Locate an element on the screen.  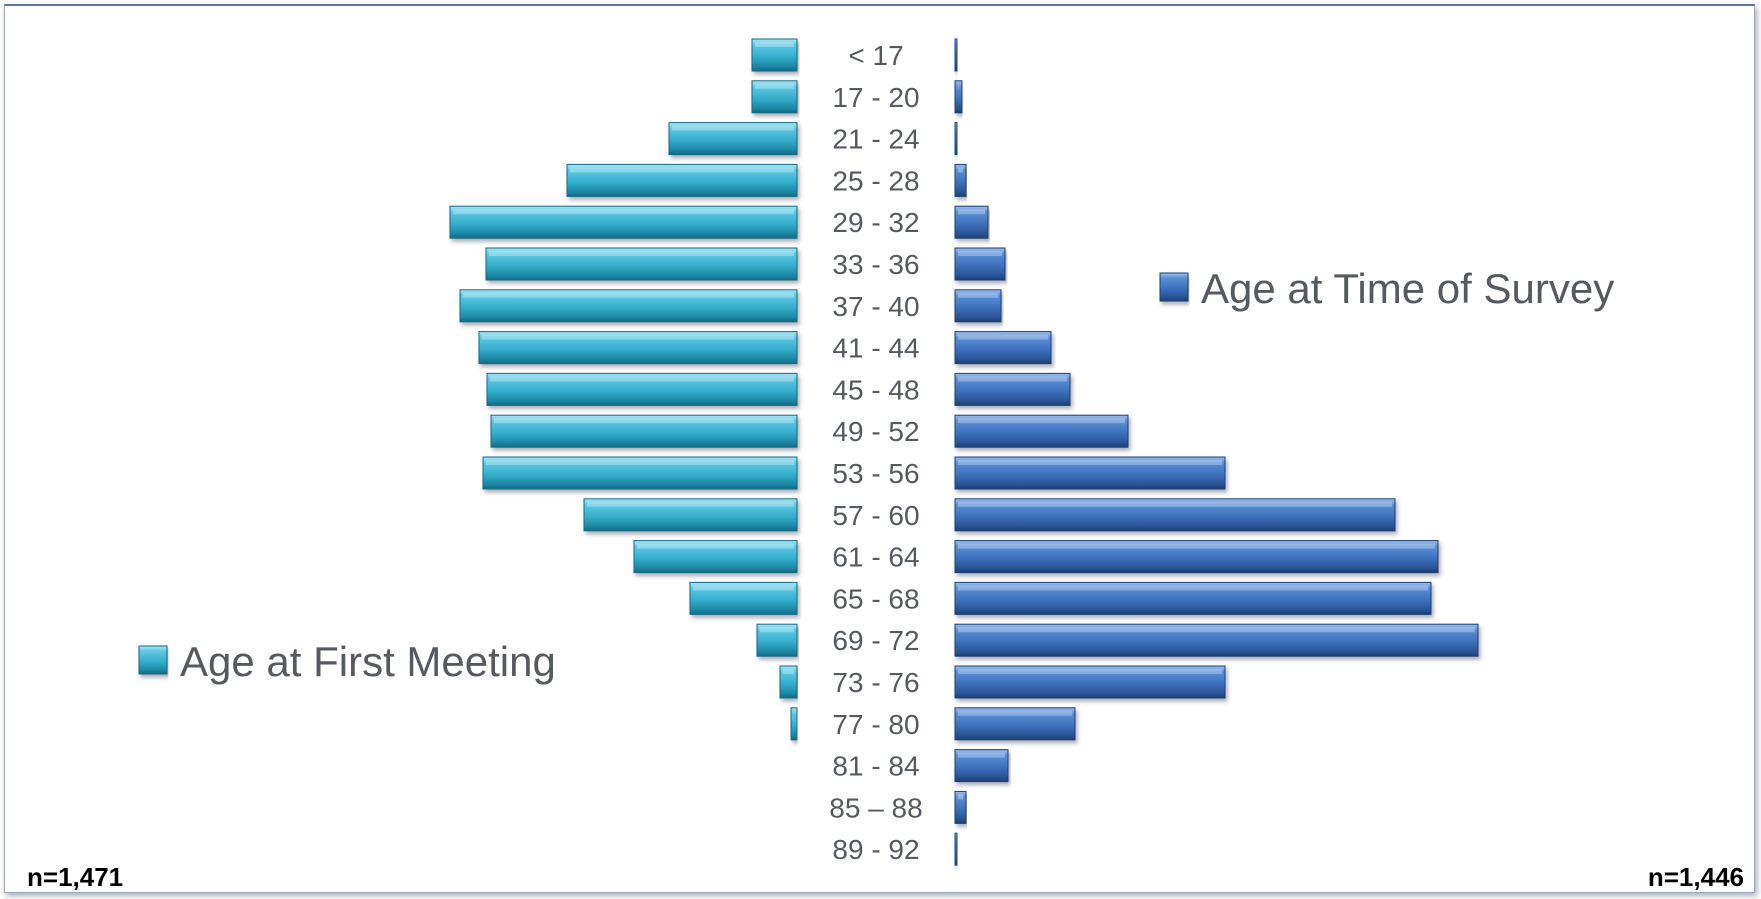
bar-time-of-survey-65-68-highlight is located at coordinates (1193, 588).